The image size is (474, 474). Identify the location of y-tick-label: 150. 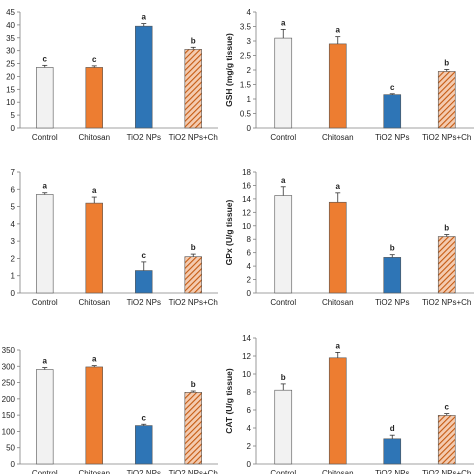
(9, 415).